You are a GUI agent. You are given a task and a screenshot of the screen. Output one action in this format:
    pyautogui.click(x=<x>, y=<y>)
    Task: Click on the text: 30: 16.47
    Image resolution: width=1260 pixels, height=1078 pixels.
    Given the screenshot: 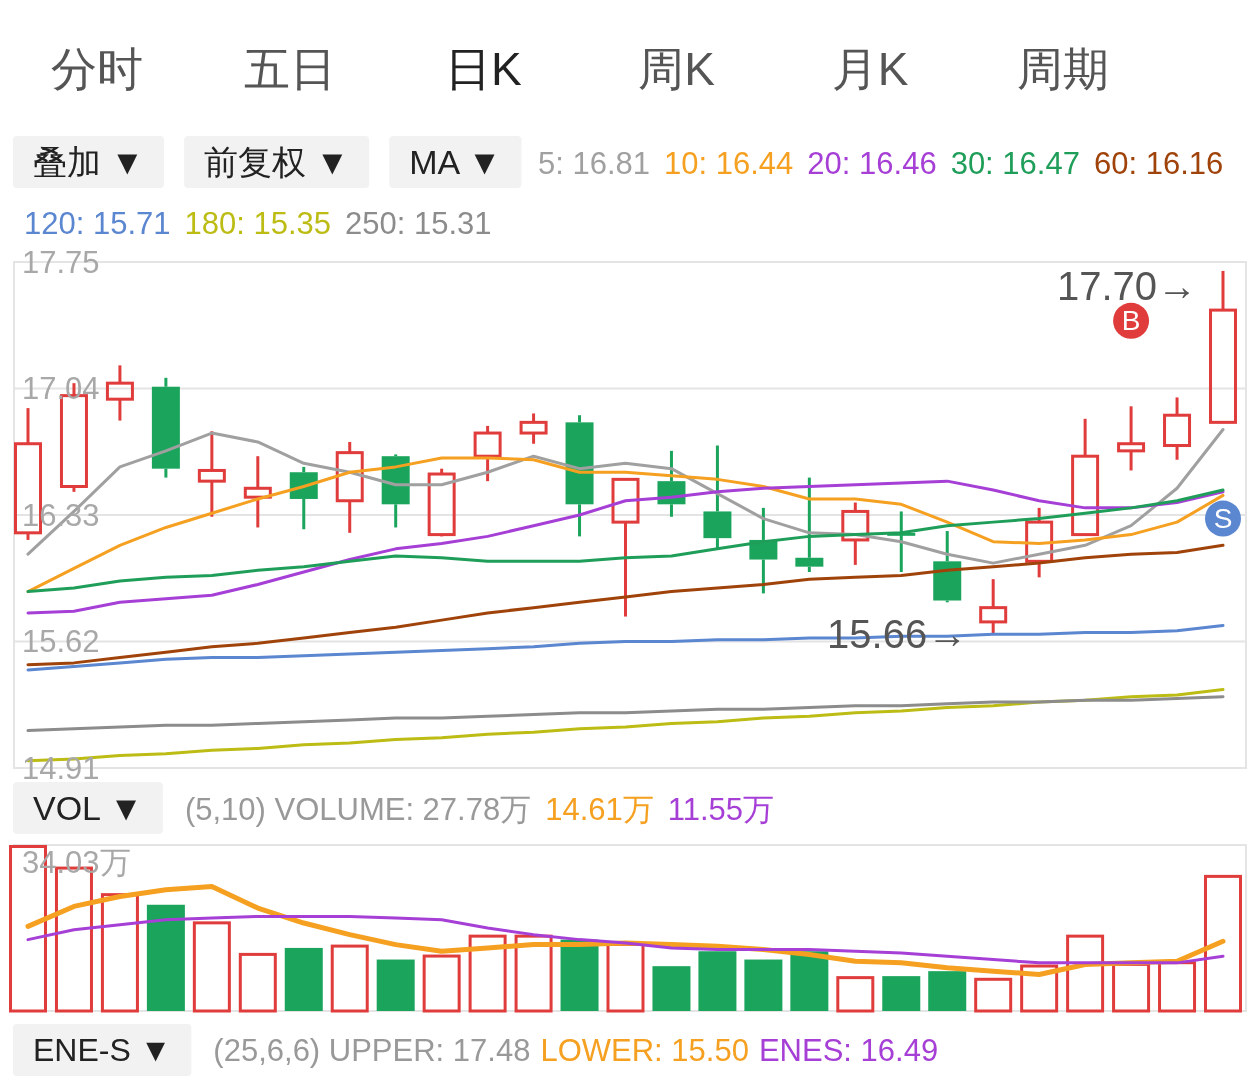 What is the action you would take?
    pyautogui.click(x=1015, y=163)
    